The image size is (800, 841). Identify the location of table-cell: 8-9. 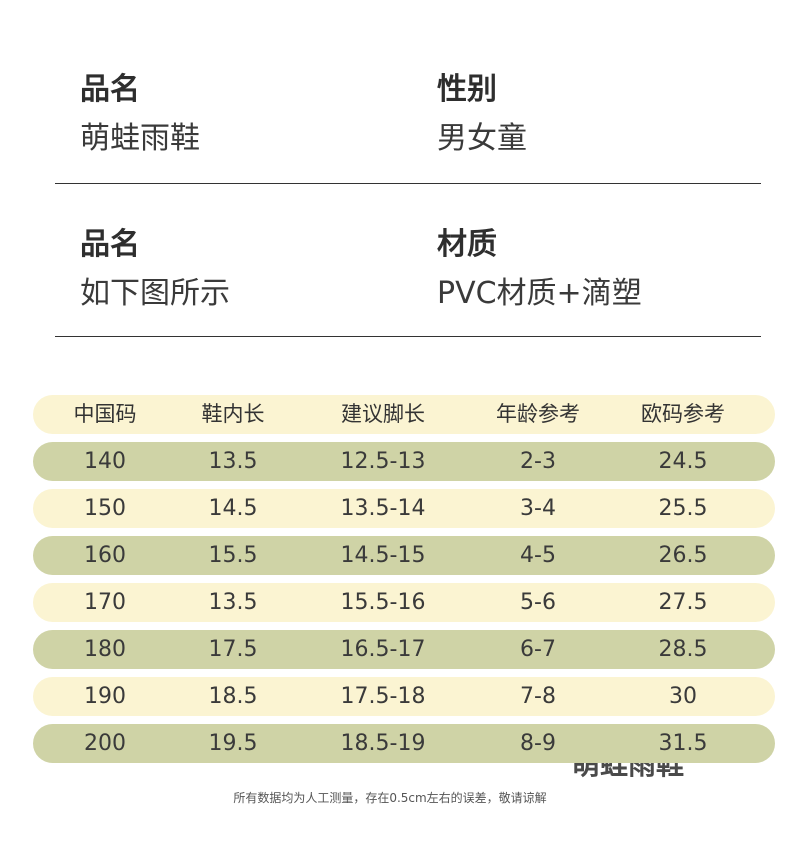
(538, 743).